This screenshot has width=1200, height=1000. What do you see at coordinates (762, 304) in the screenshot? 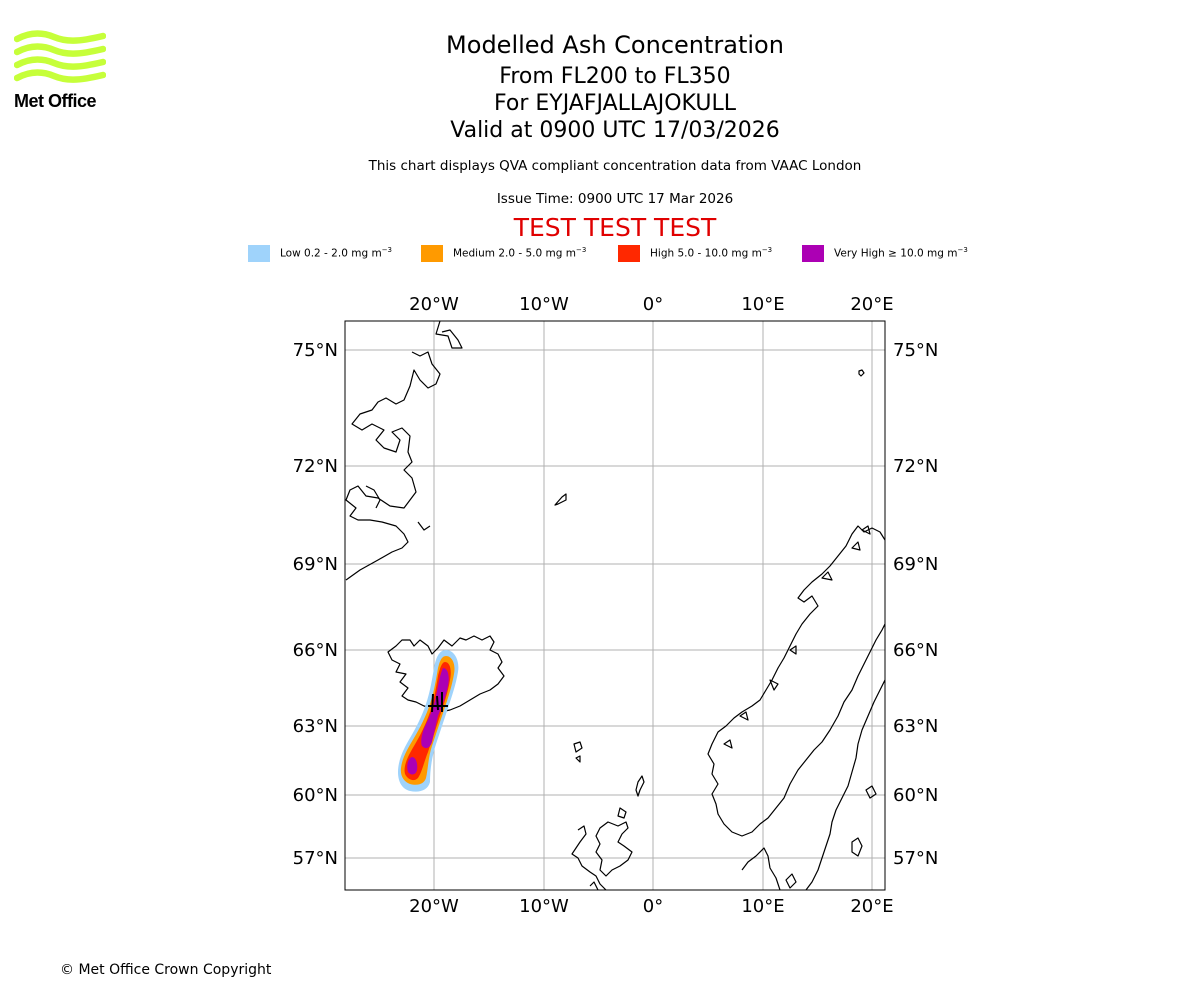
I see `lon-tick-top: 10°E` at bounding box center [762, 304].